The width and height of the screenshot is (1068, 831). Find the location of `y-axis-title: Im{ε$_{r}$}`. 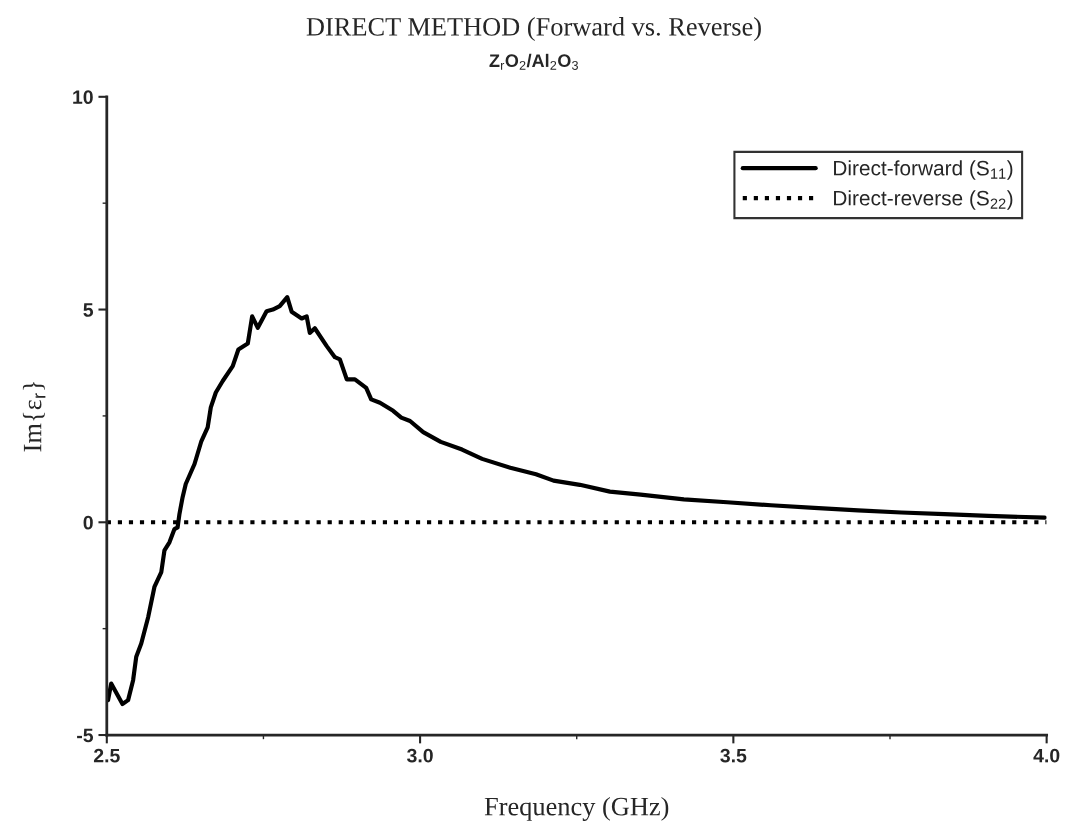

y-axis-title: Im{ε$_{r}$} is located at coordinates (34, 416).